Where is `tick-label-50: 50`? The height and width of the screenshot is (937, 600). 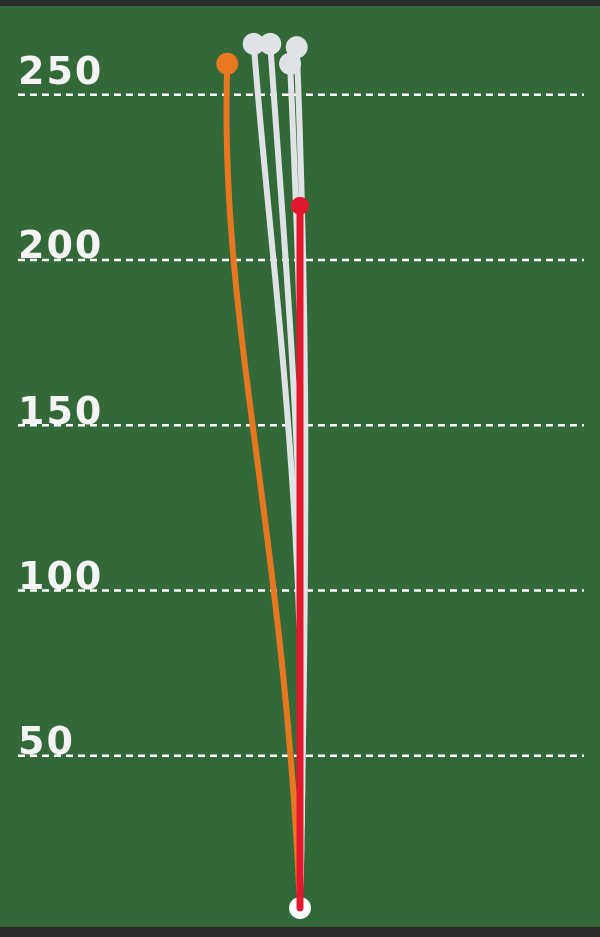
tick-label-50: 50 is located at coordinates (46, 741).